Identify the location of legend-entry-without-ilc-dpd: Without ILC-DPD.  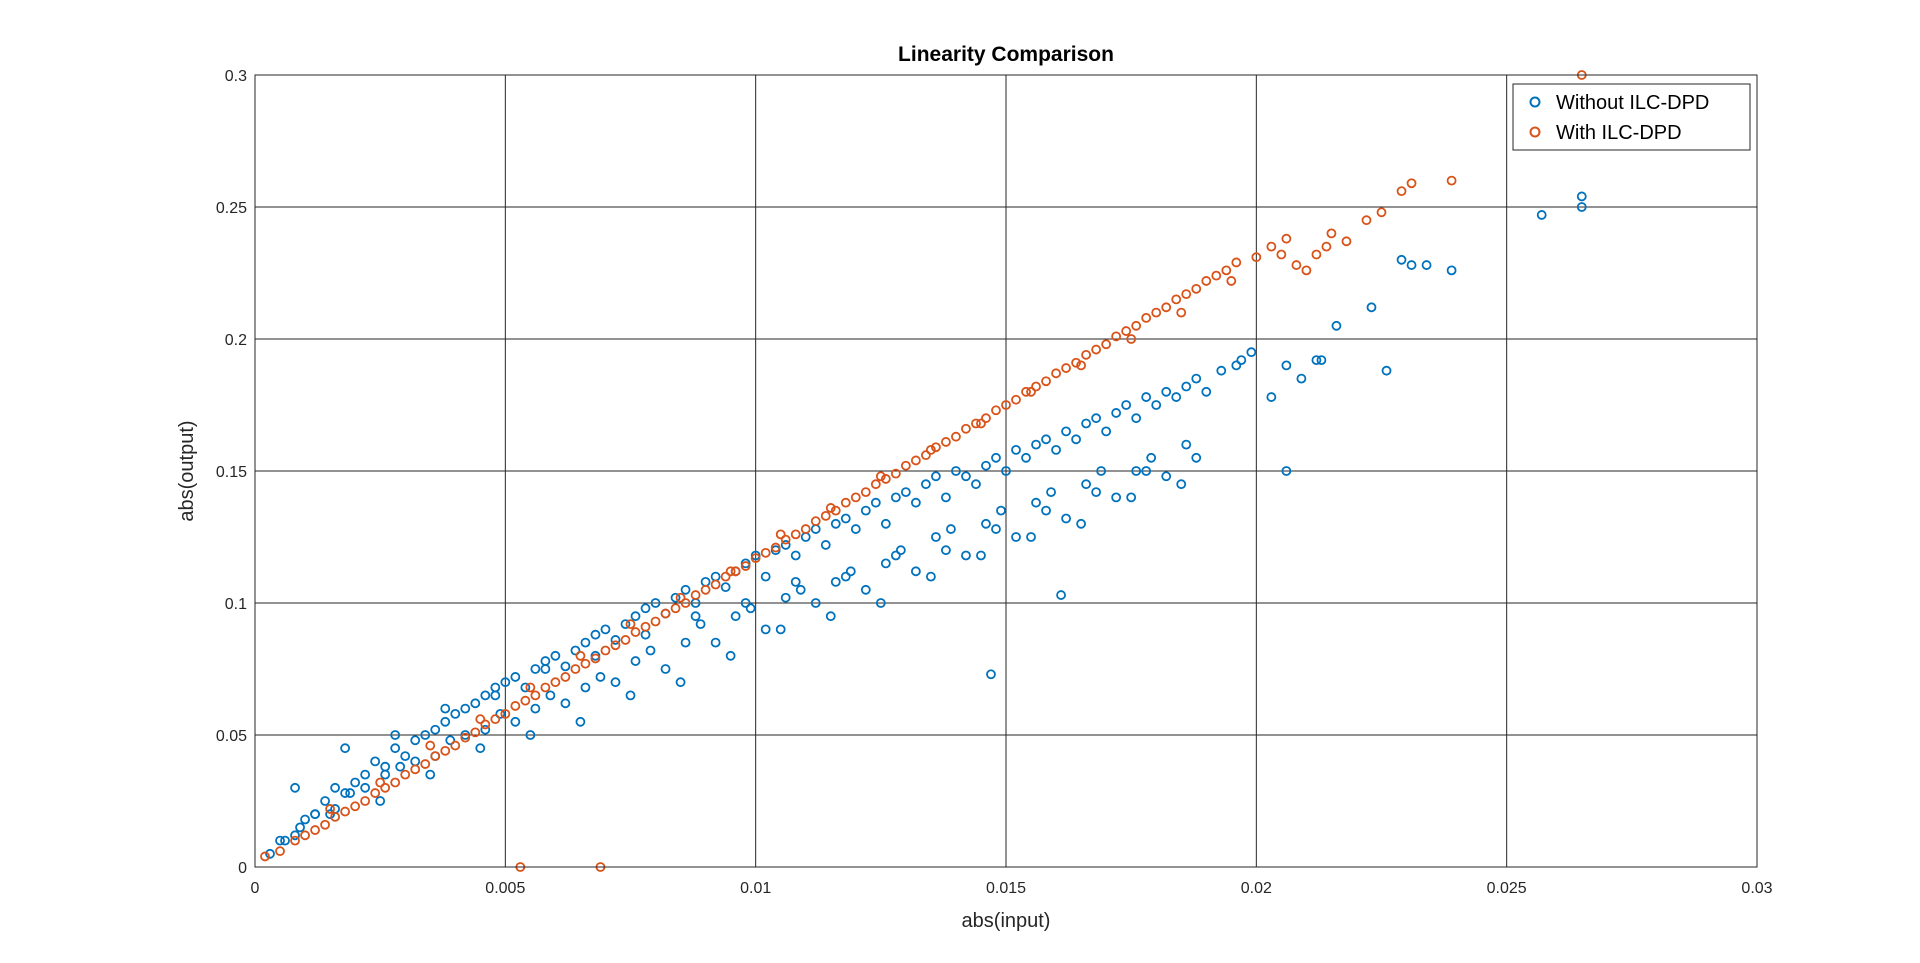
(1619, 103).